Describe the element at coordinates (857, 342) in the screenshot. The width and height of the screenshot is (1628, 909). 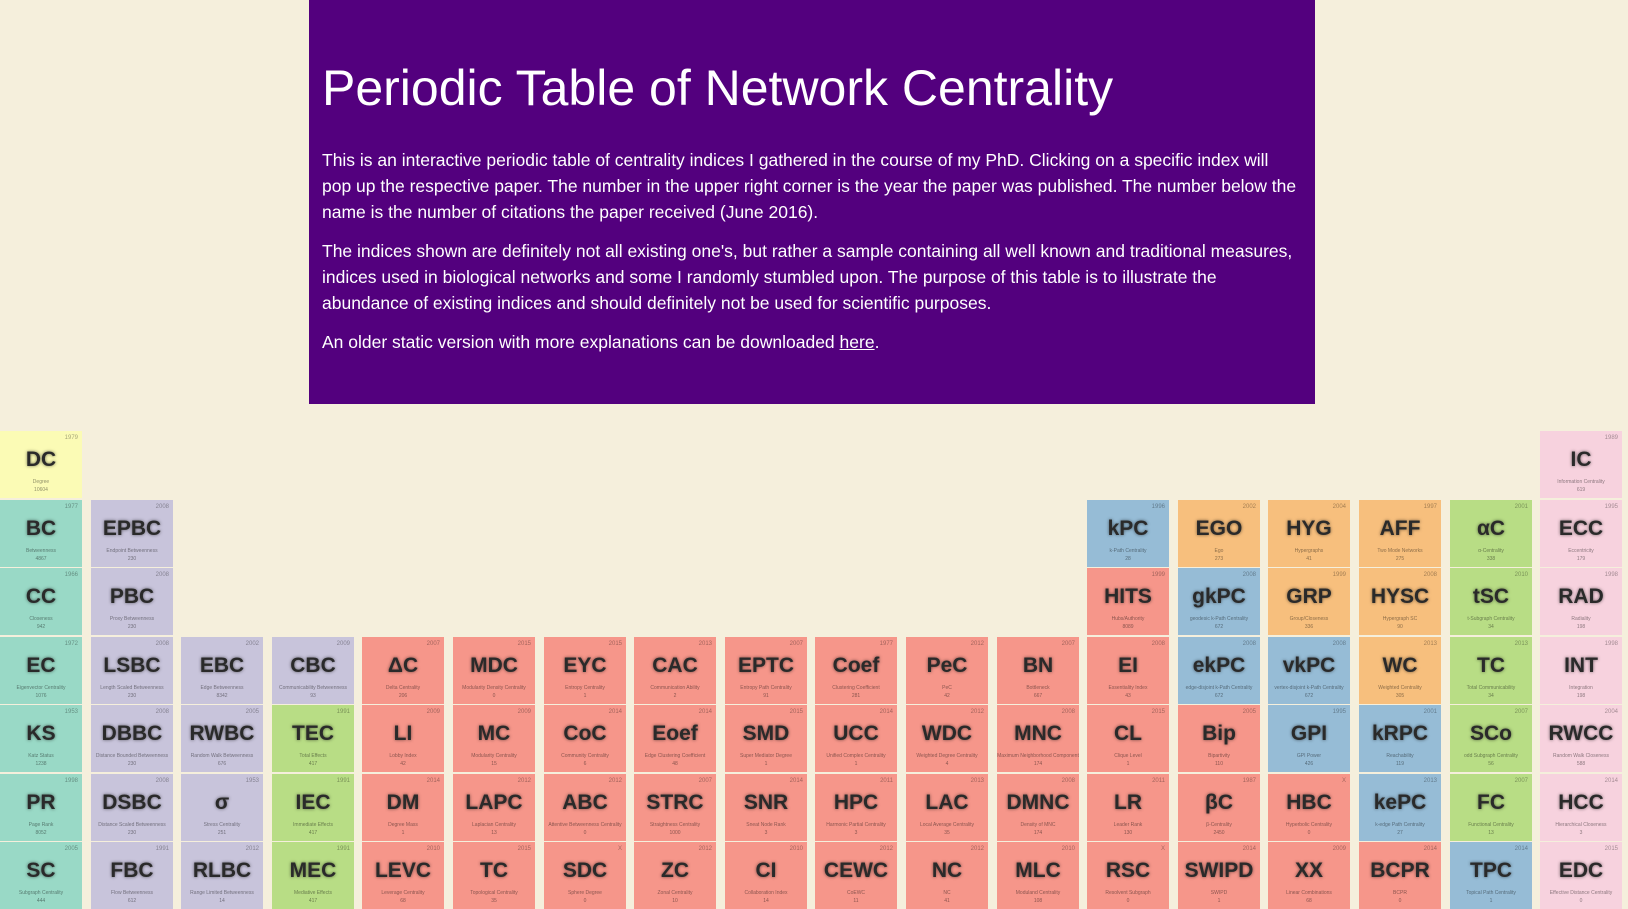
I see `download-link: here` at that location.